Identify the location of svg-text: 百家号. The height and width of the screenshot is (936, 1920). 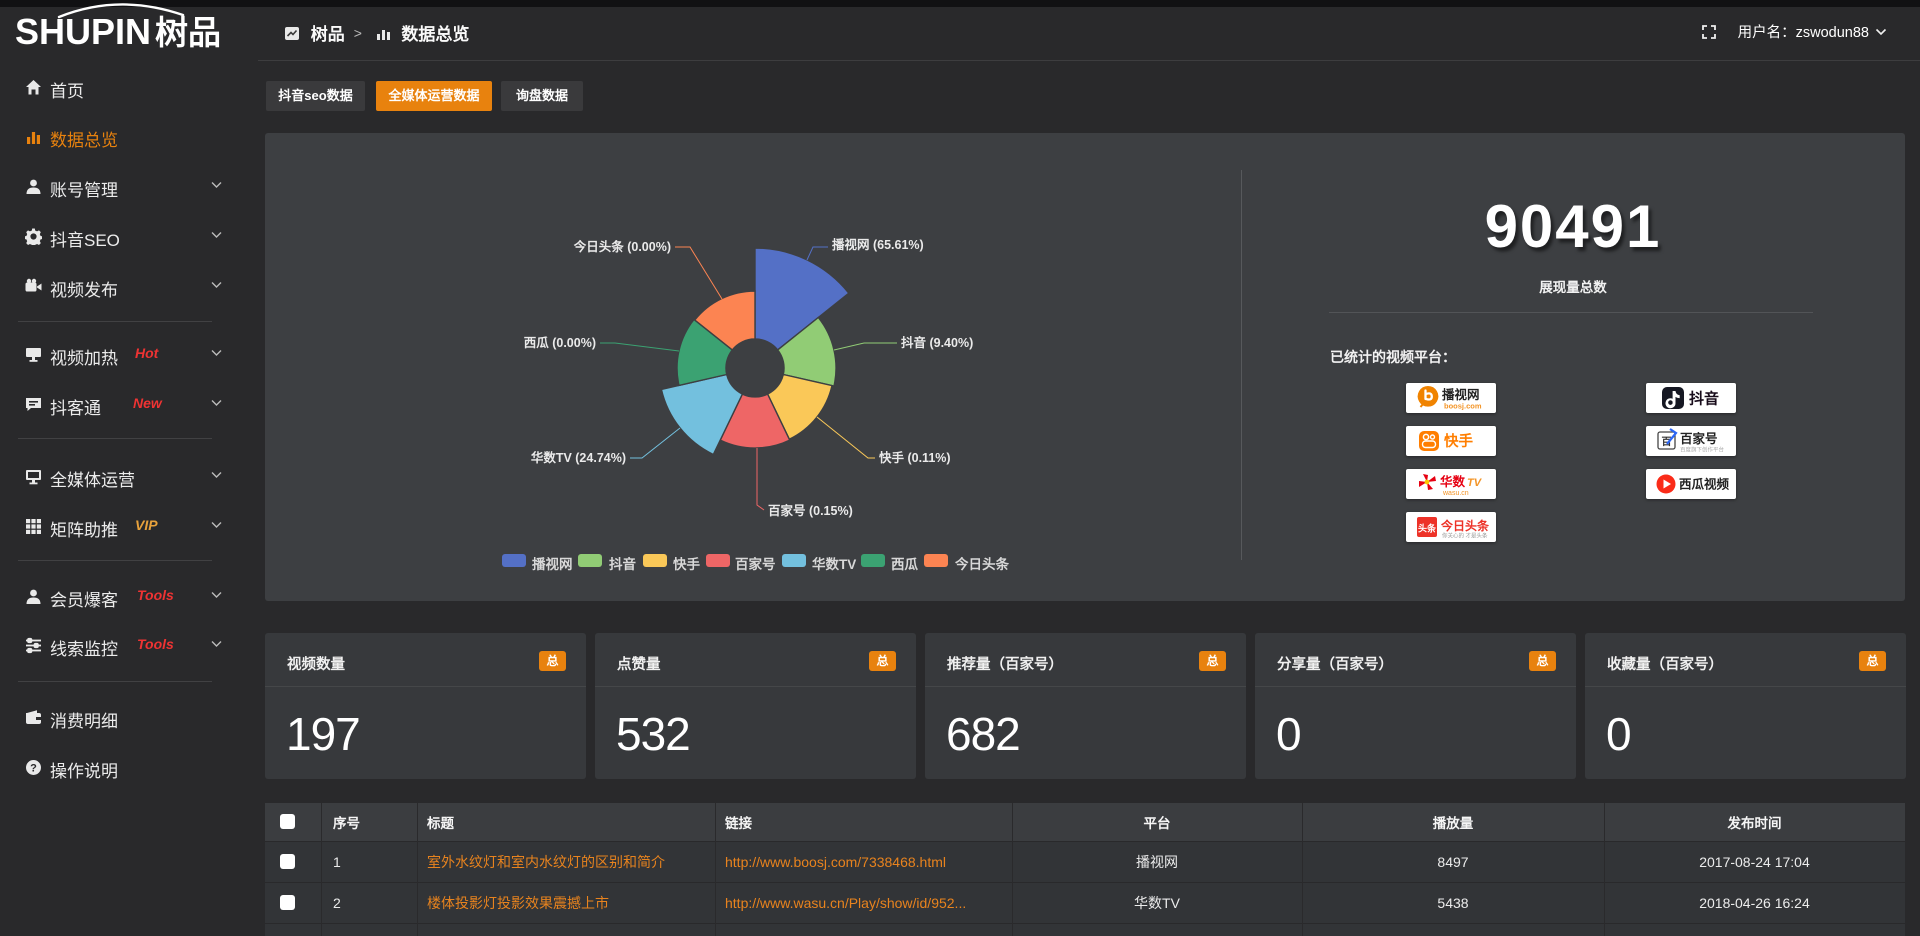
(1699, 438).